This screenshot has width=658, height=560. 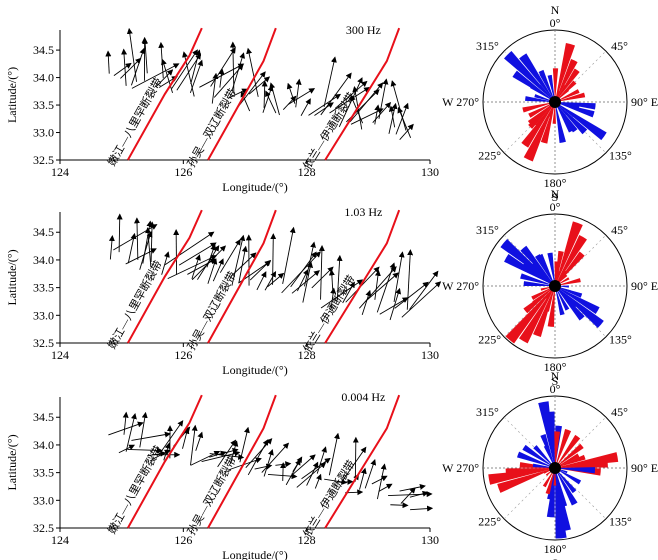 I want to click on rose-label-180: 180°, so click(x=555, y=367).